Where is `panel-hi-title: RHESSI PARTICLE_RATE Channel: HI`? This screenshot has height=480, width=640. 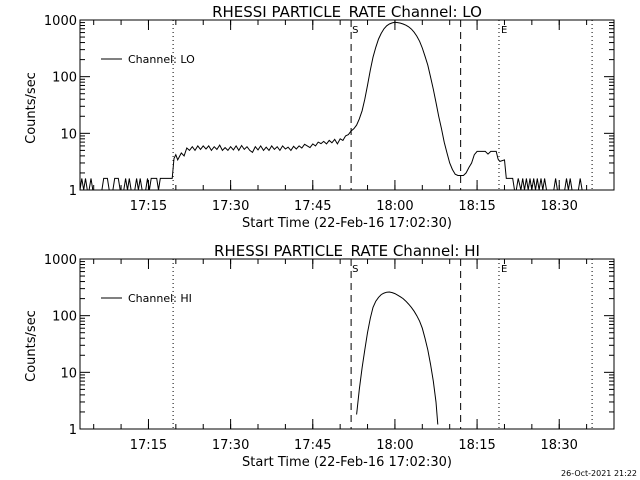 panel-hi-title: RHESSI PARTICLE_RATE Channel: HI is located at coordinates (347, 251).